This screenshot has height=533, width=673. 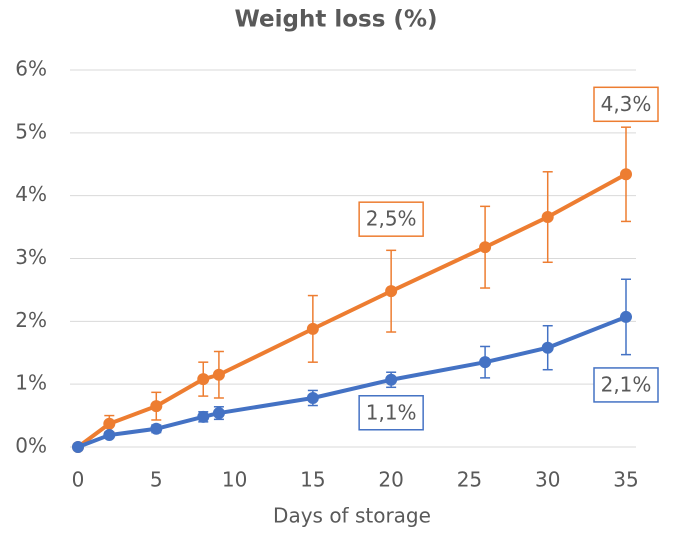 What do you see at coordinates (390, 480) in the screenshot?
I see `x-tick-label: 20` at bounding box center [390, 480].